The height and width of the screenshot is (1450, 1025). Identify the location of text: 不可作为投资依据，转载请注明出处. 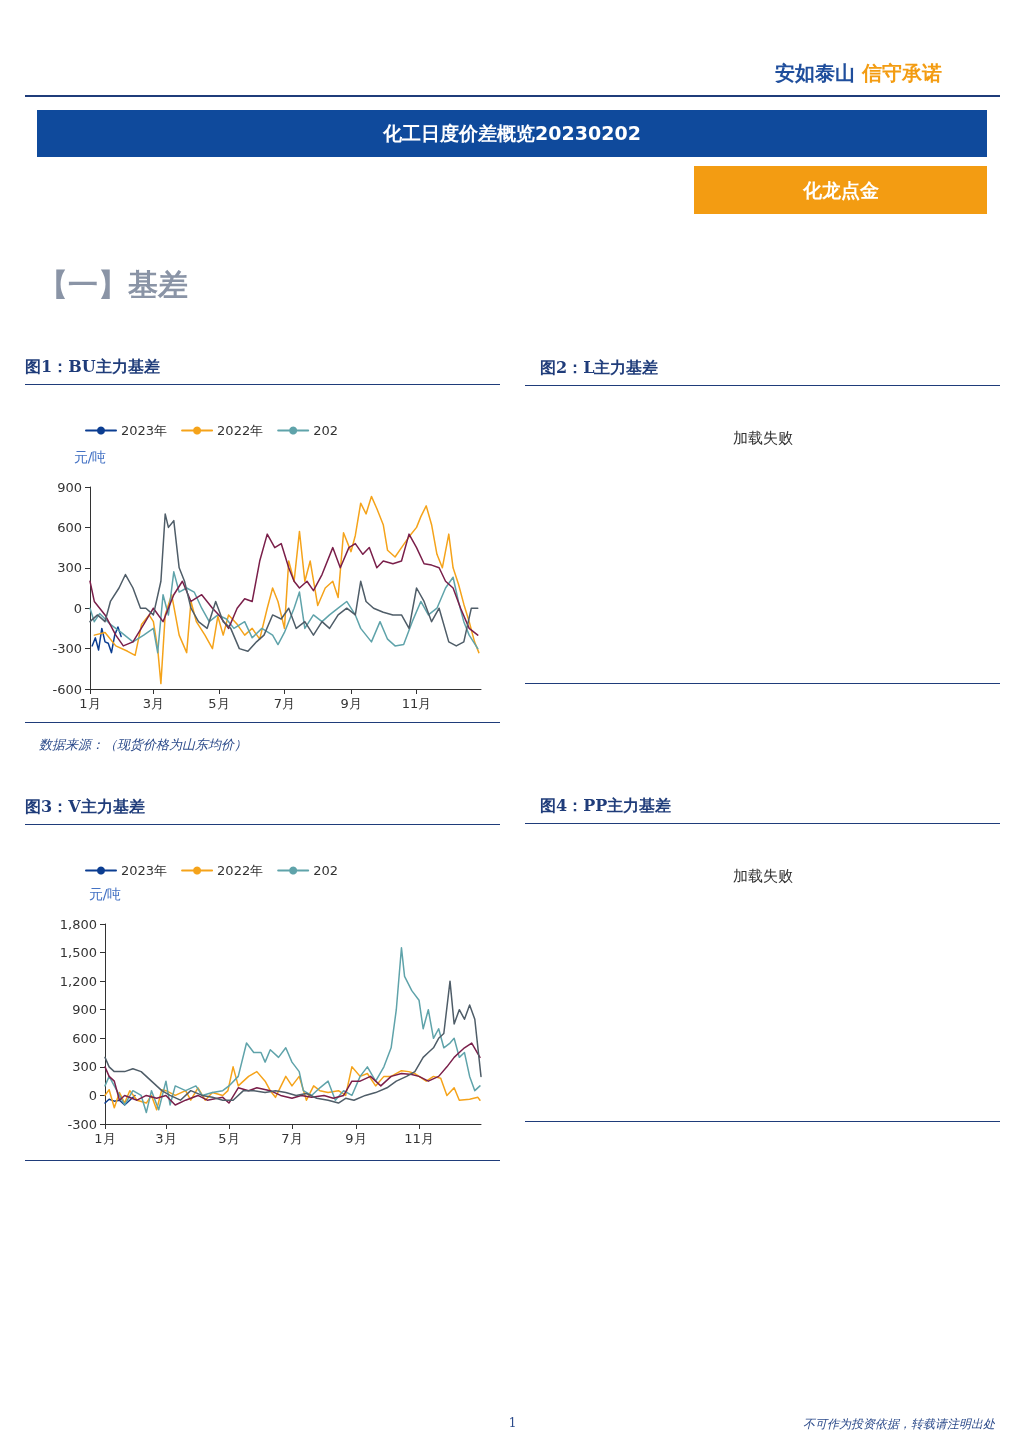
(899, 1424).